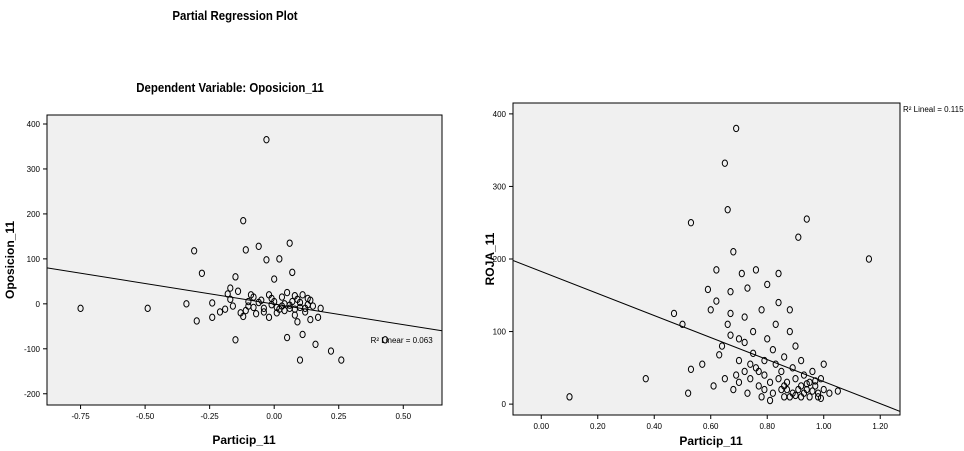 This screenshot has height=451, width=964. Describe the element at coordinates (500, 332) in the screenshot. I see `y-tick-label: 100` at that location.